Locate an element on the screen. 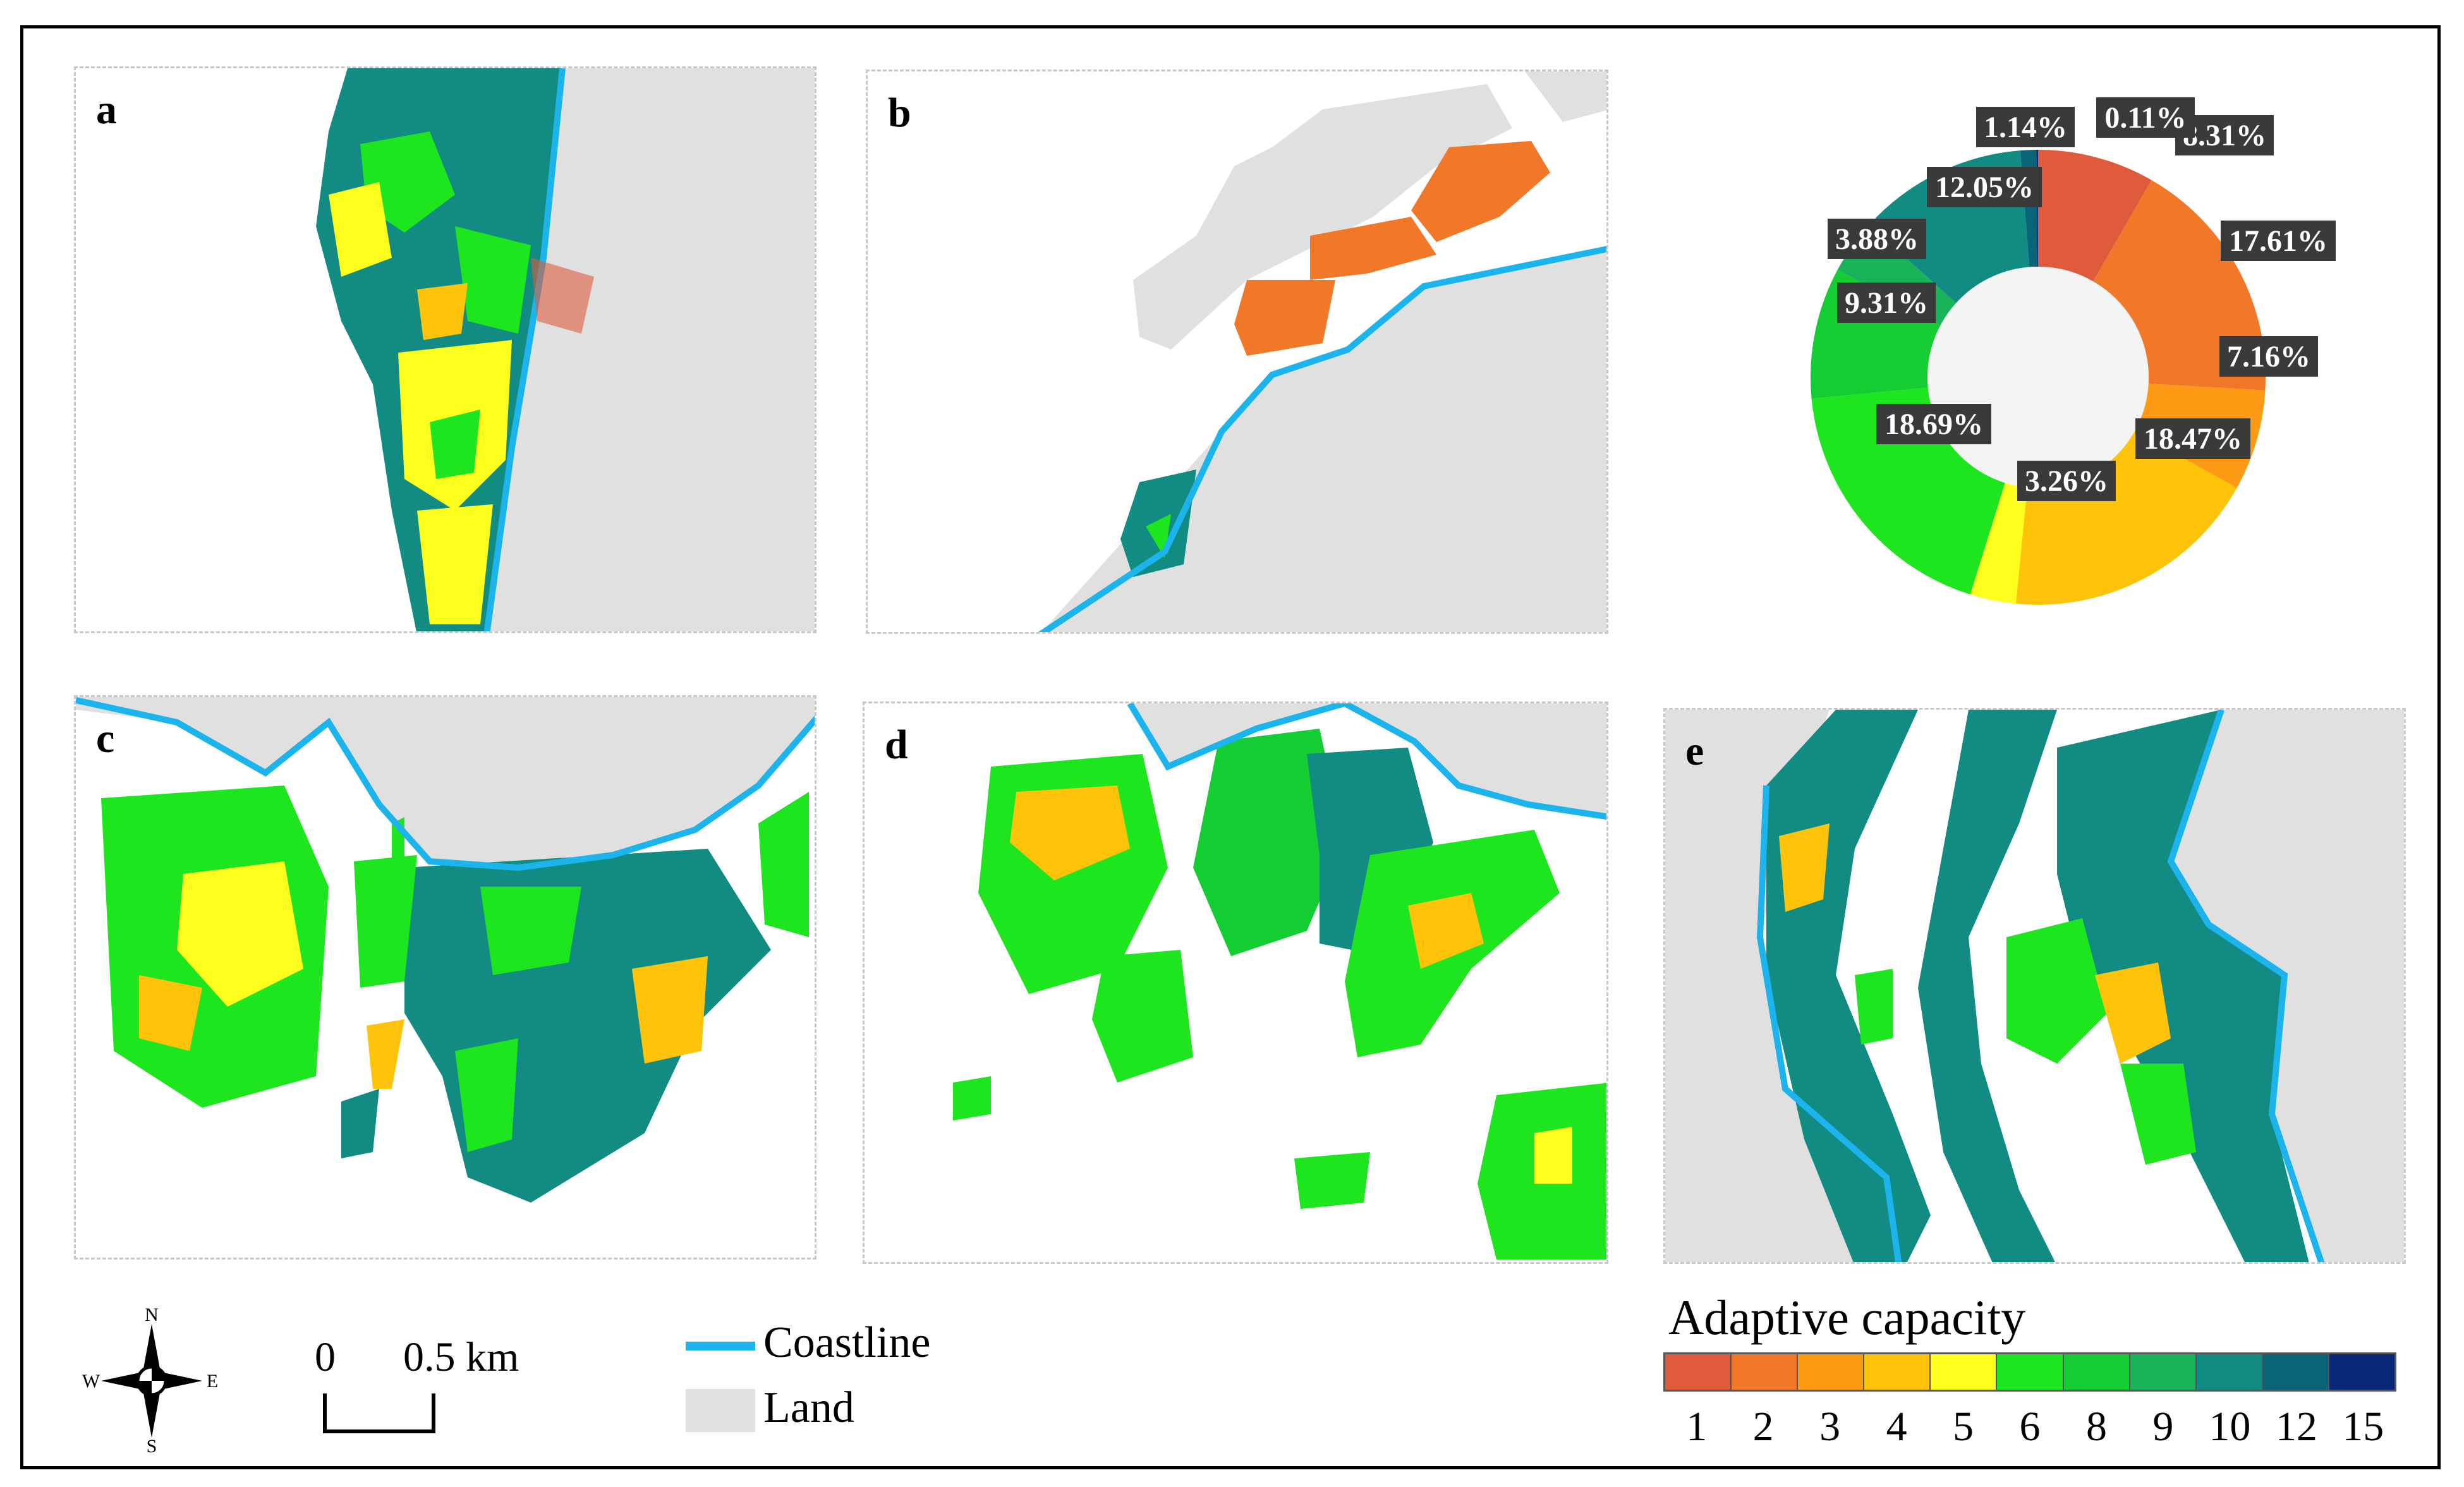 The width and height of the screenshot is (2464, 1487). donut-data-label-class-6: 18.69% is located at coordinates (1933, 424).